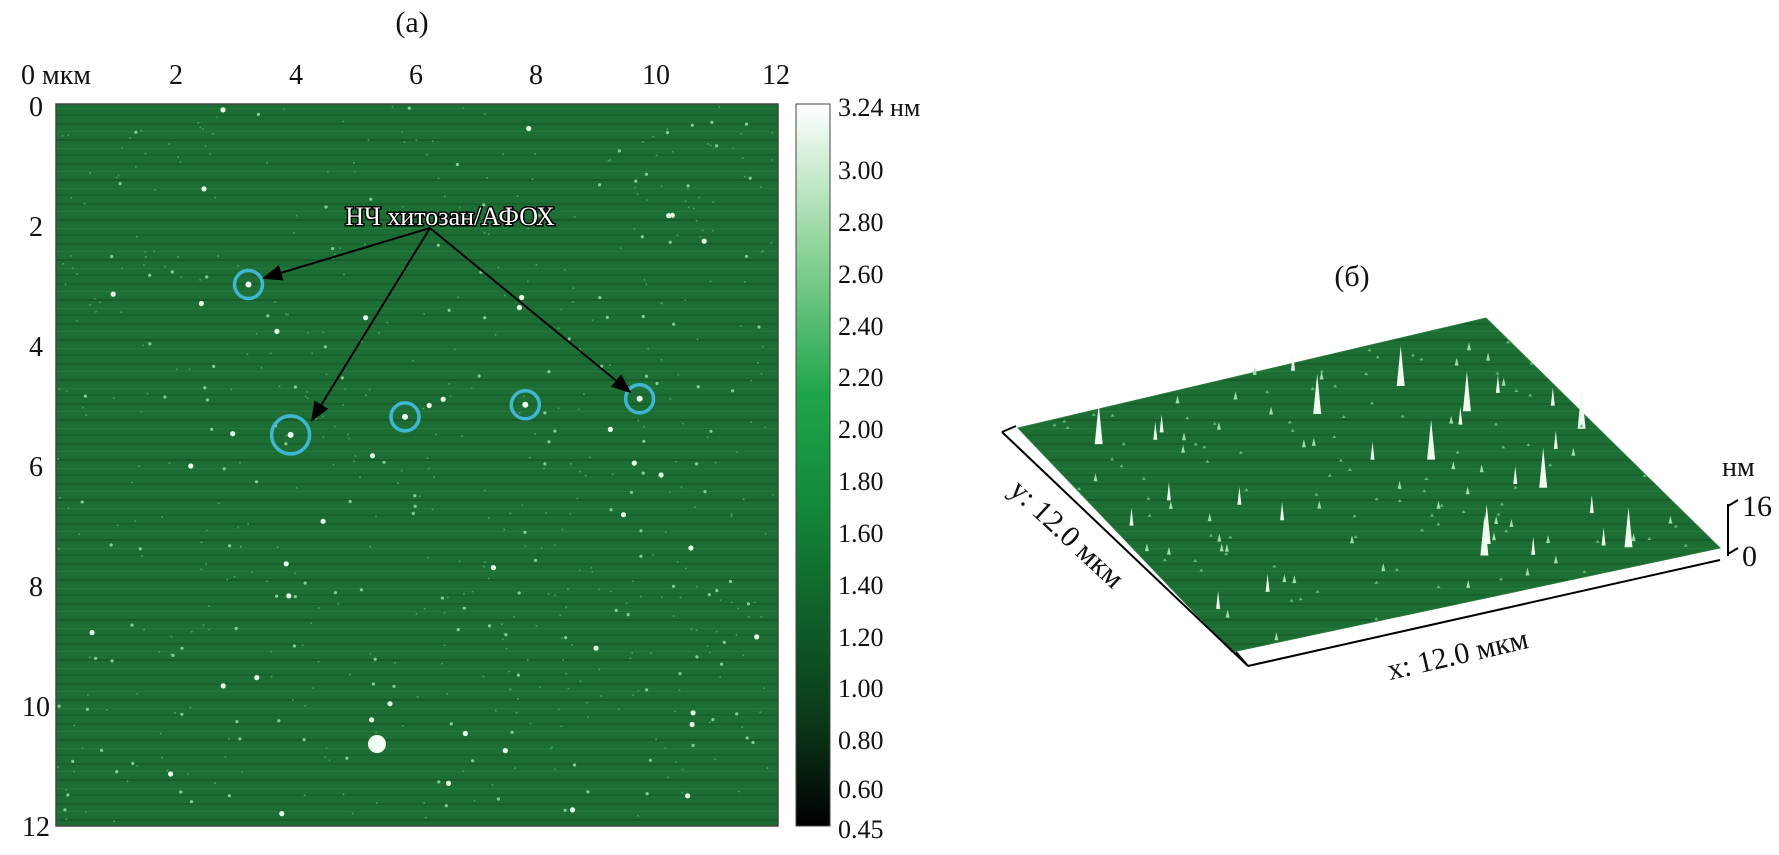  What do you see at coordinates (861, 637) in the screenshot?
I see `colorbar-tick: 1.20` at bounding box center [861, 637].